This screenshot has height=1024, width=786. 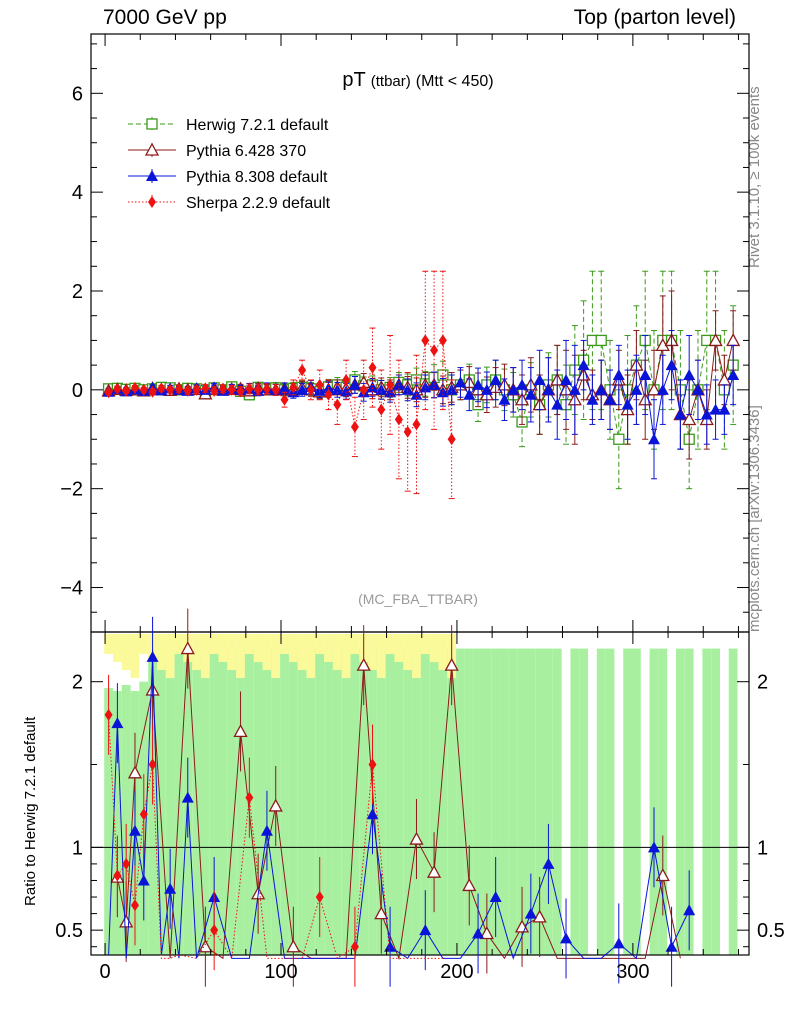 I want to click on legend-label-pythia8: Pythia 8.308 default, so click(x=257, y=177).